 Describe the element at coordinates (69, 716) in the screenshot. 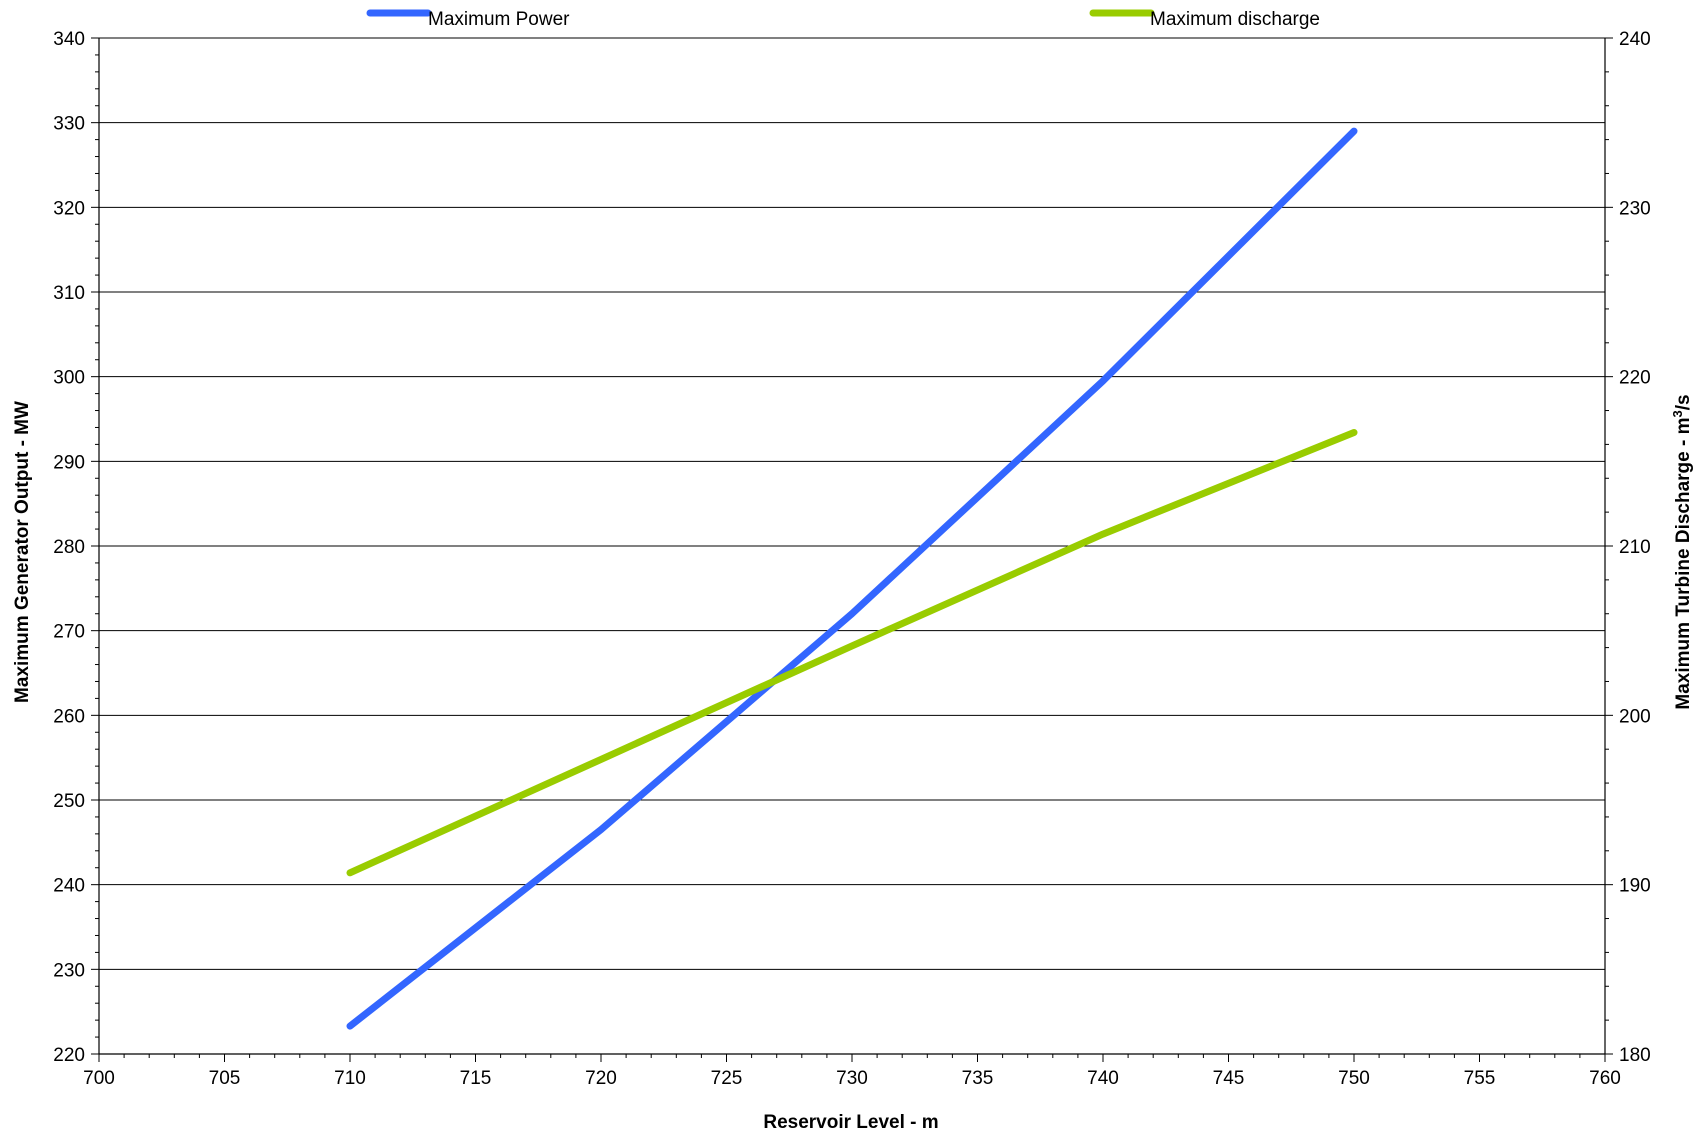

I see `left-y-tick-label: 260` at that location.